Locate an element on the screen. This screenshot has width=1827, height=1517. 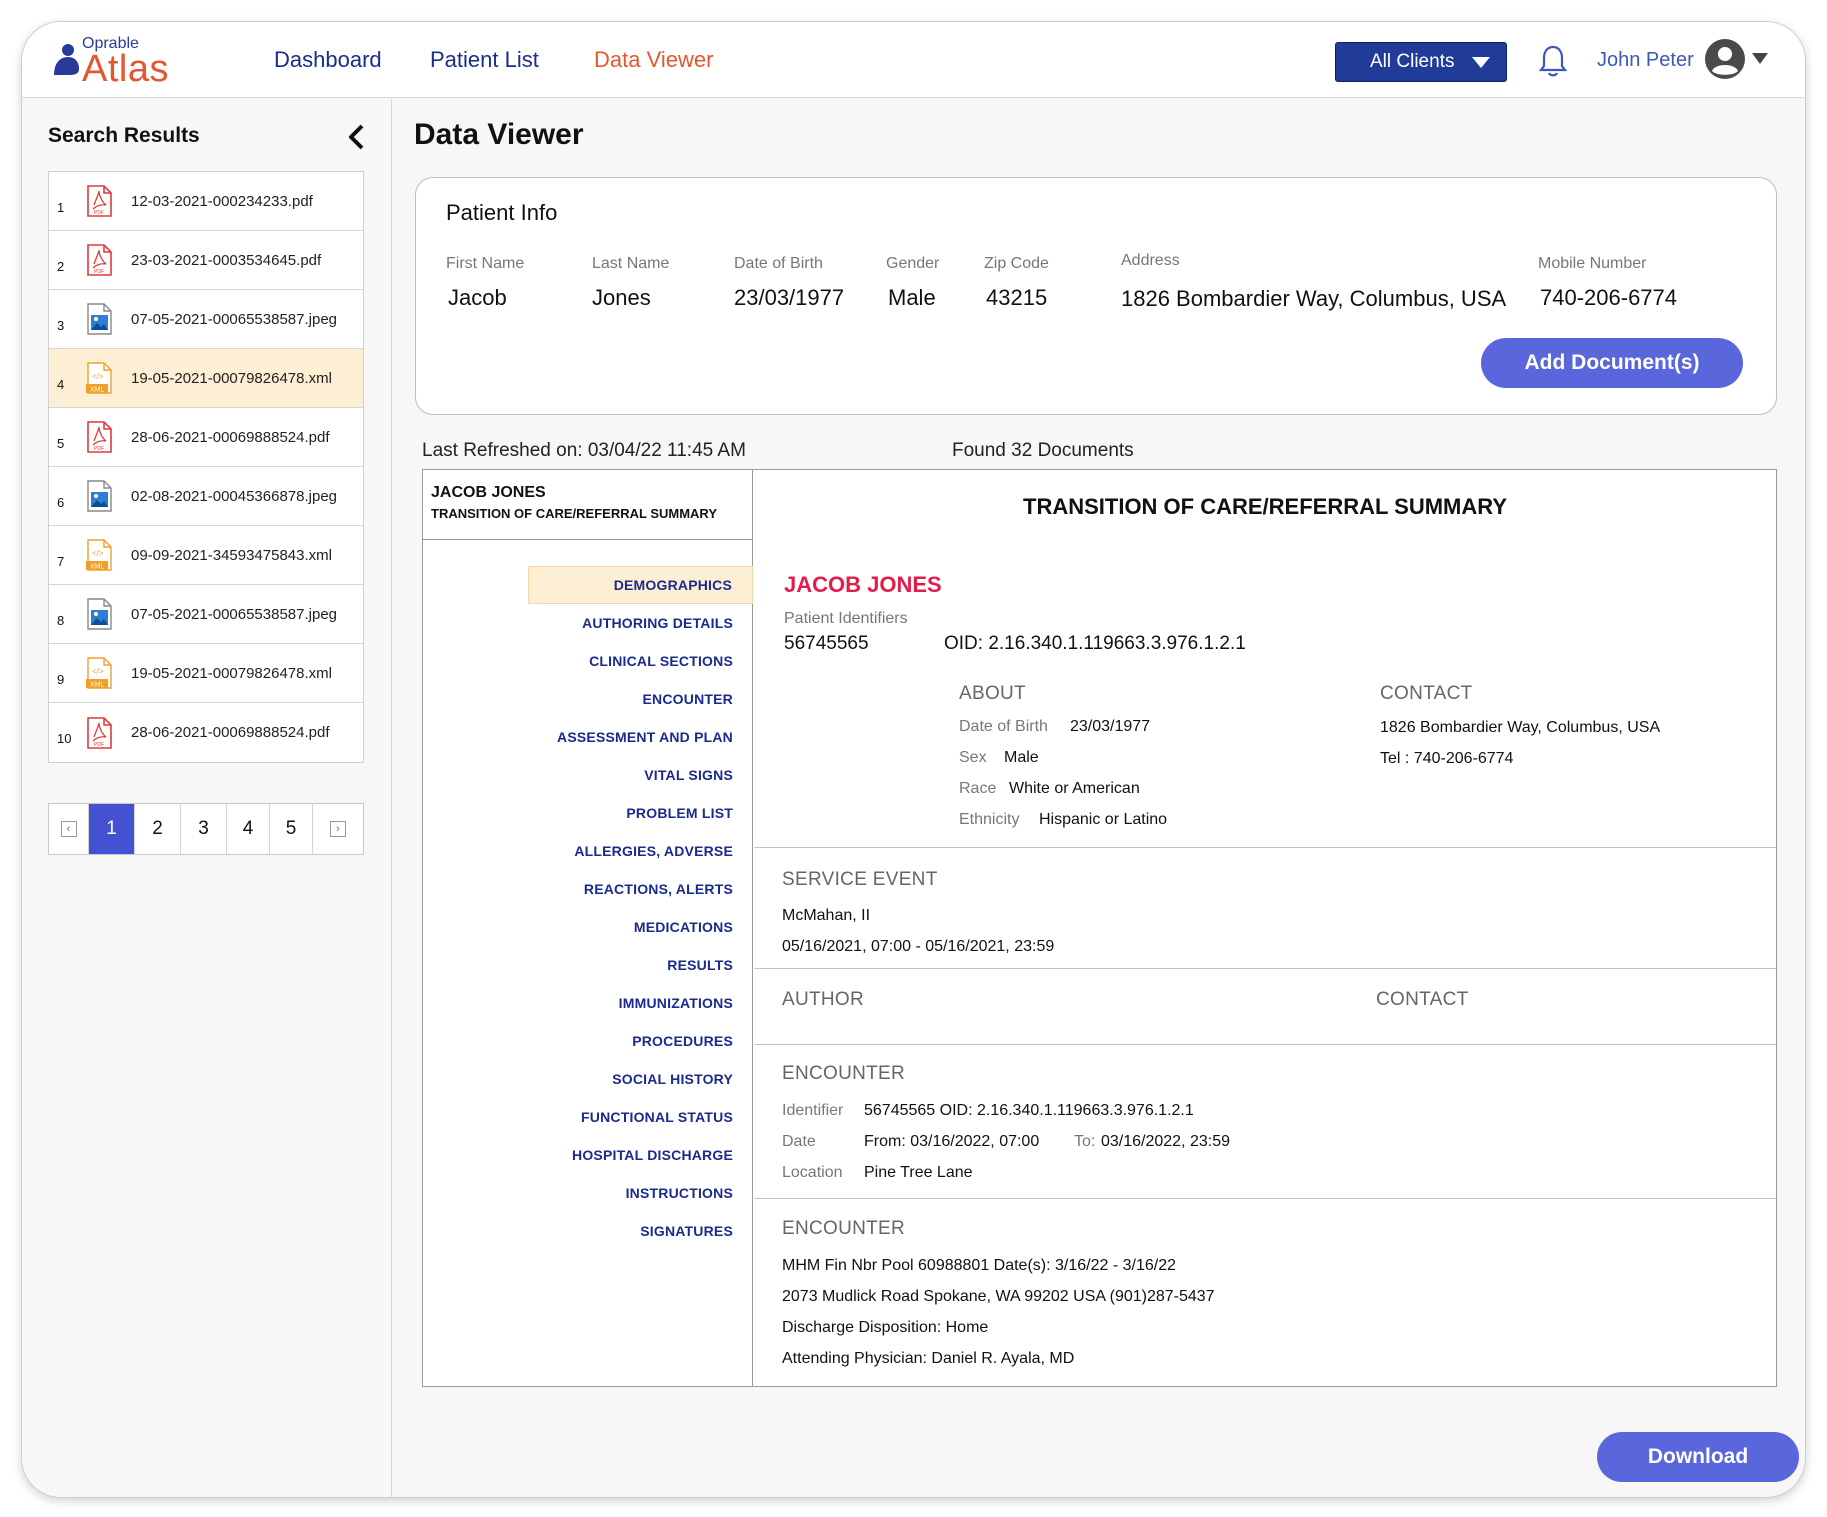
download-button: Download is located at coordinates (1698, 1457).